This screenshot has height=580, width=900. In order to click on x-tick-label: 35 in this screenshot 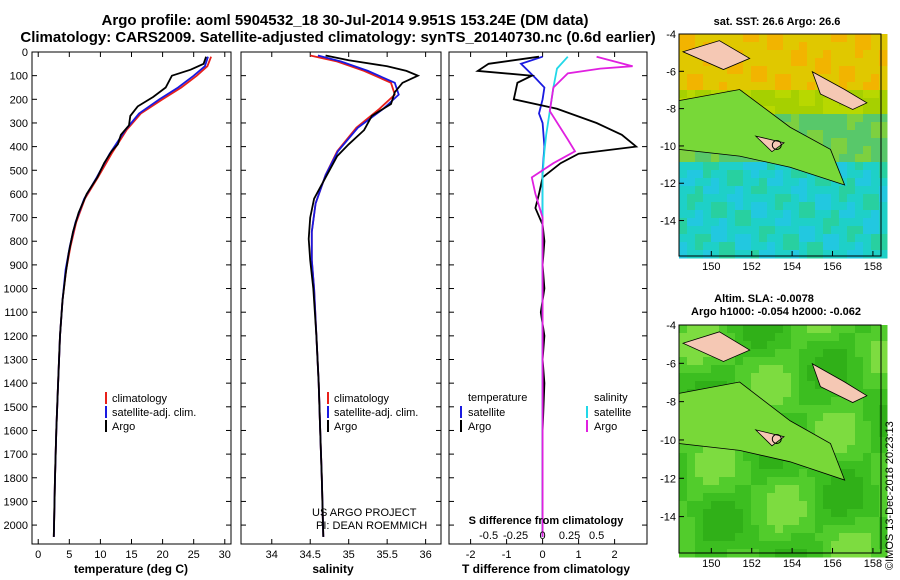, I will do `click(349, 555)`.